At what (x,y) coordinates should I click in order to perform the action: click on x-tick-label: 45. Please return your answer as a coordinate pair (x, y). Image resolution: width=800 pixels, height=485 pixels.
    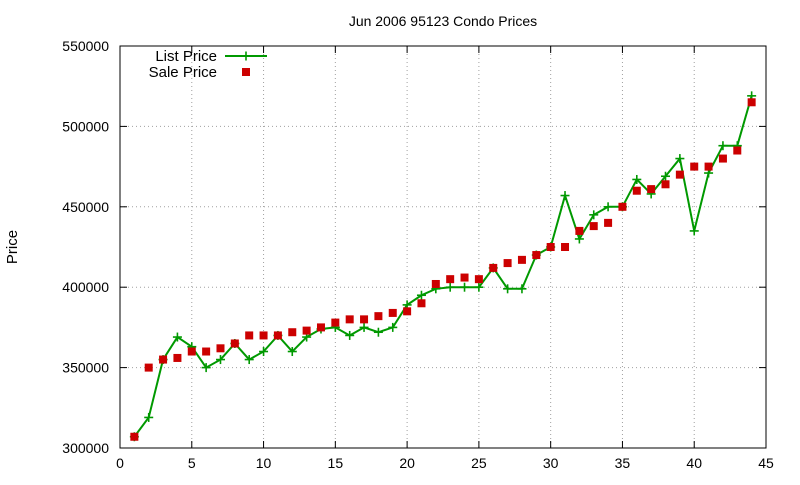
    Looking at the image, I should click on (766, 463).